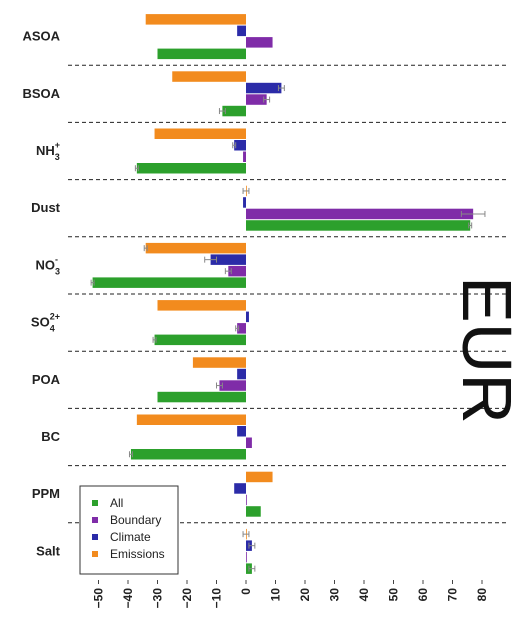 The height and width of the screenshot is (635, 516). Describe the element at coordinates (228, 259) in the screenshot. I see `bar-climate-no3` at that location.